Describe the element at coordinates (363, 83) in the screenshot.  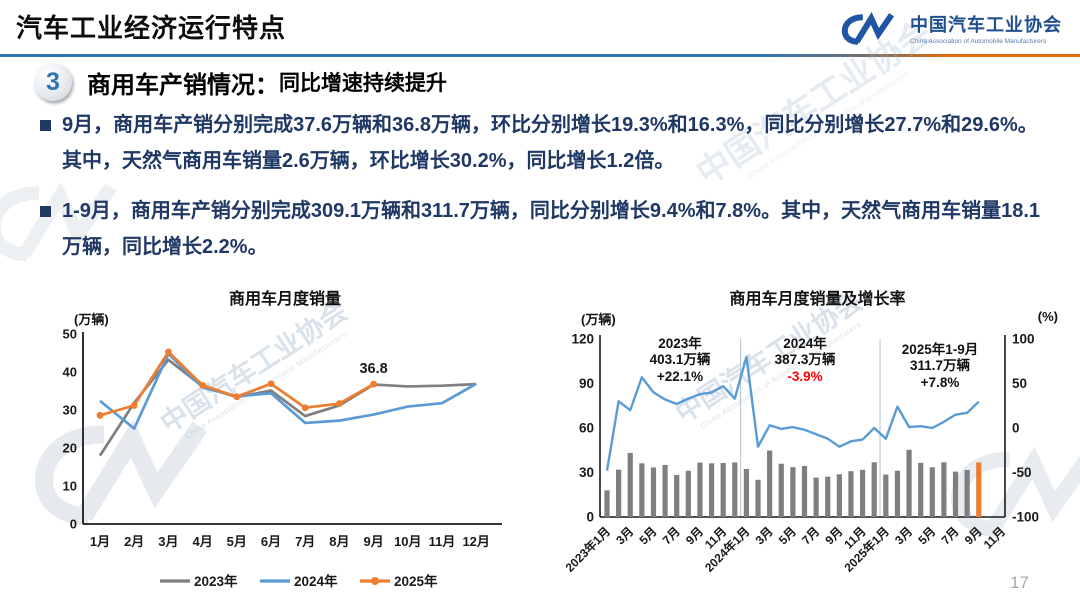
I see `section-subtitle: 同比增速持续提升` at that location.